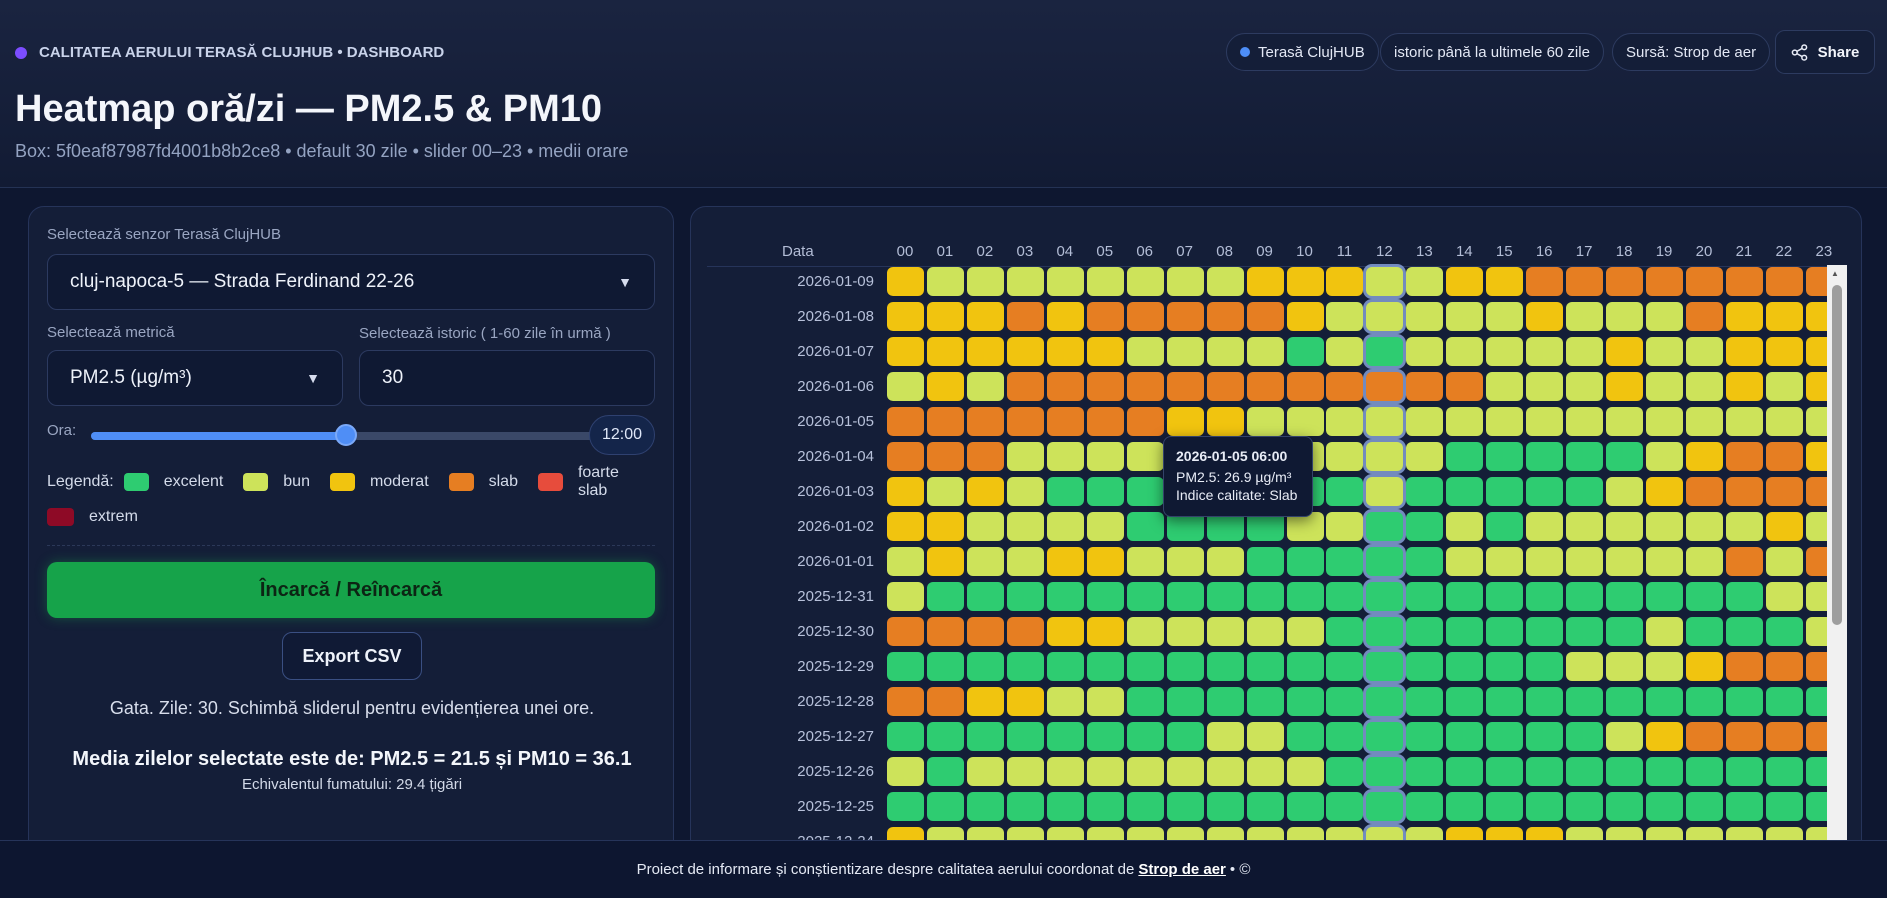 This screenshot has width=1887, height=898. I want to click on load-button: Încarcă / Reîncarcă, so click(351, 590).